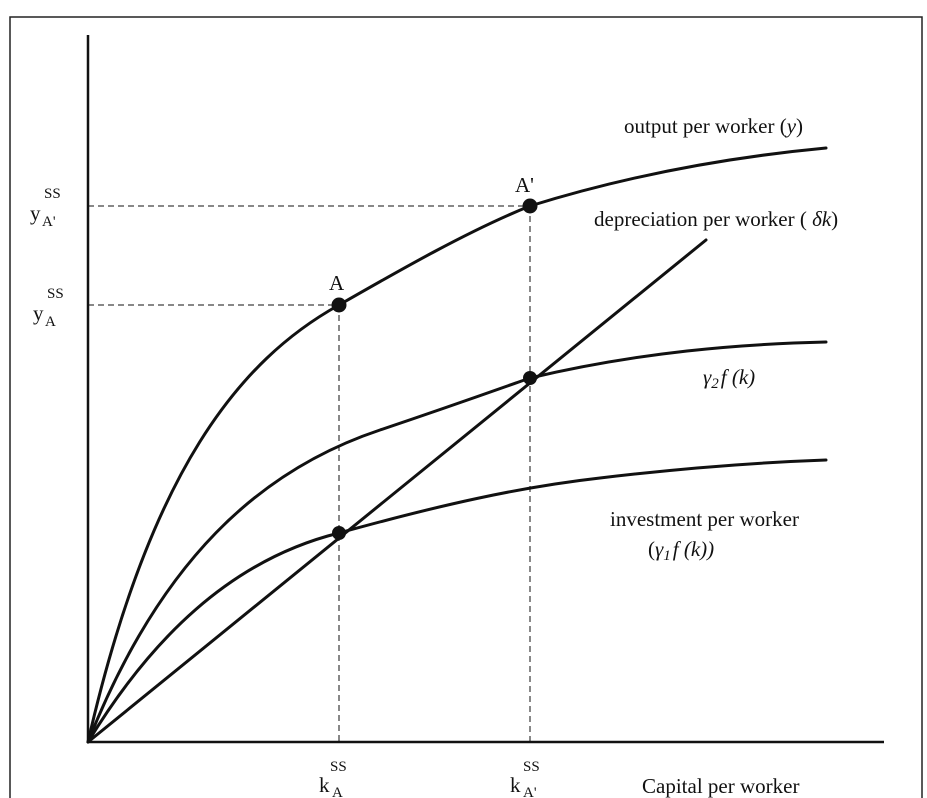 This screenshot has height=798, width=927. What do you see at coordinates (530, 378) in the screenshot?
I see `intersection-gamma2` at bounding box center [530, 378].